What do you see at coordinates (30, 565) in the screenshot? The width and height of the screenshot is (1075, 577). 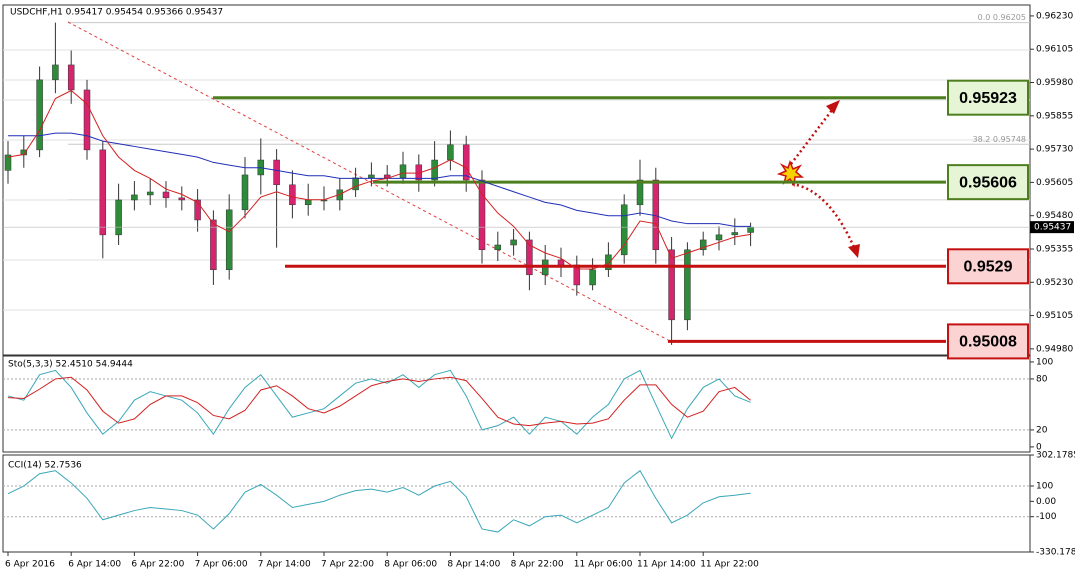 I see `x-tick-label: 6 Apr 2016` at bounding box center [30, 565].